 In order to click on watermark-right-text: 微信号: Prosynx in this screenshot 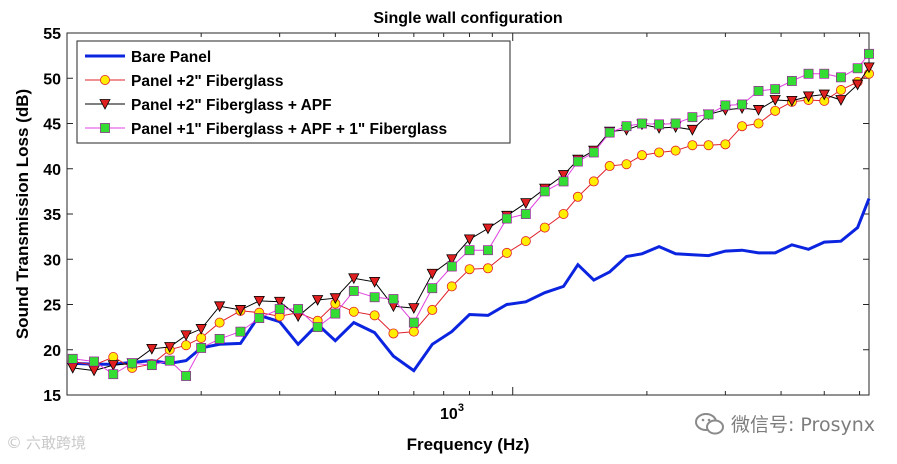, I will do `click(802, 425)`.